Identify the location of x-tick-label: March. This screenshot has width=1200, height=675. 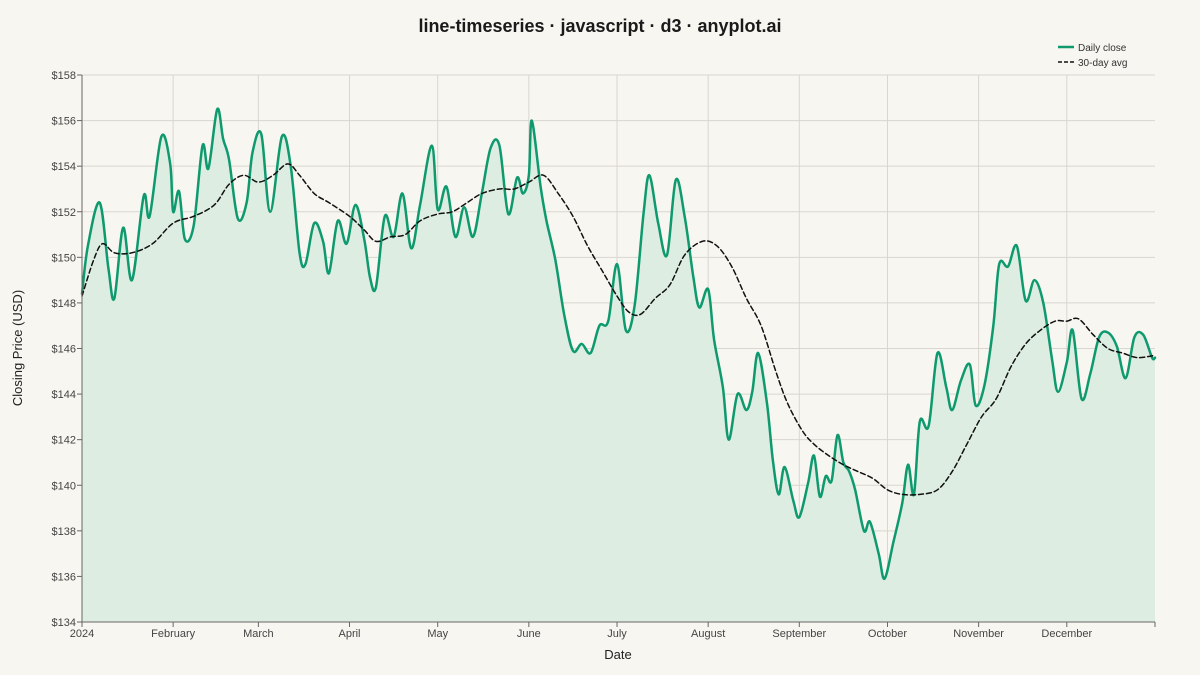
(258, 634).